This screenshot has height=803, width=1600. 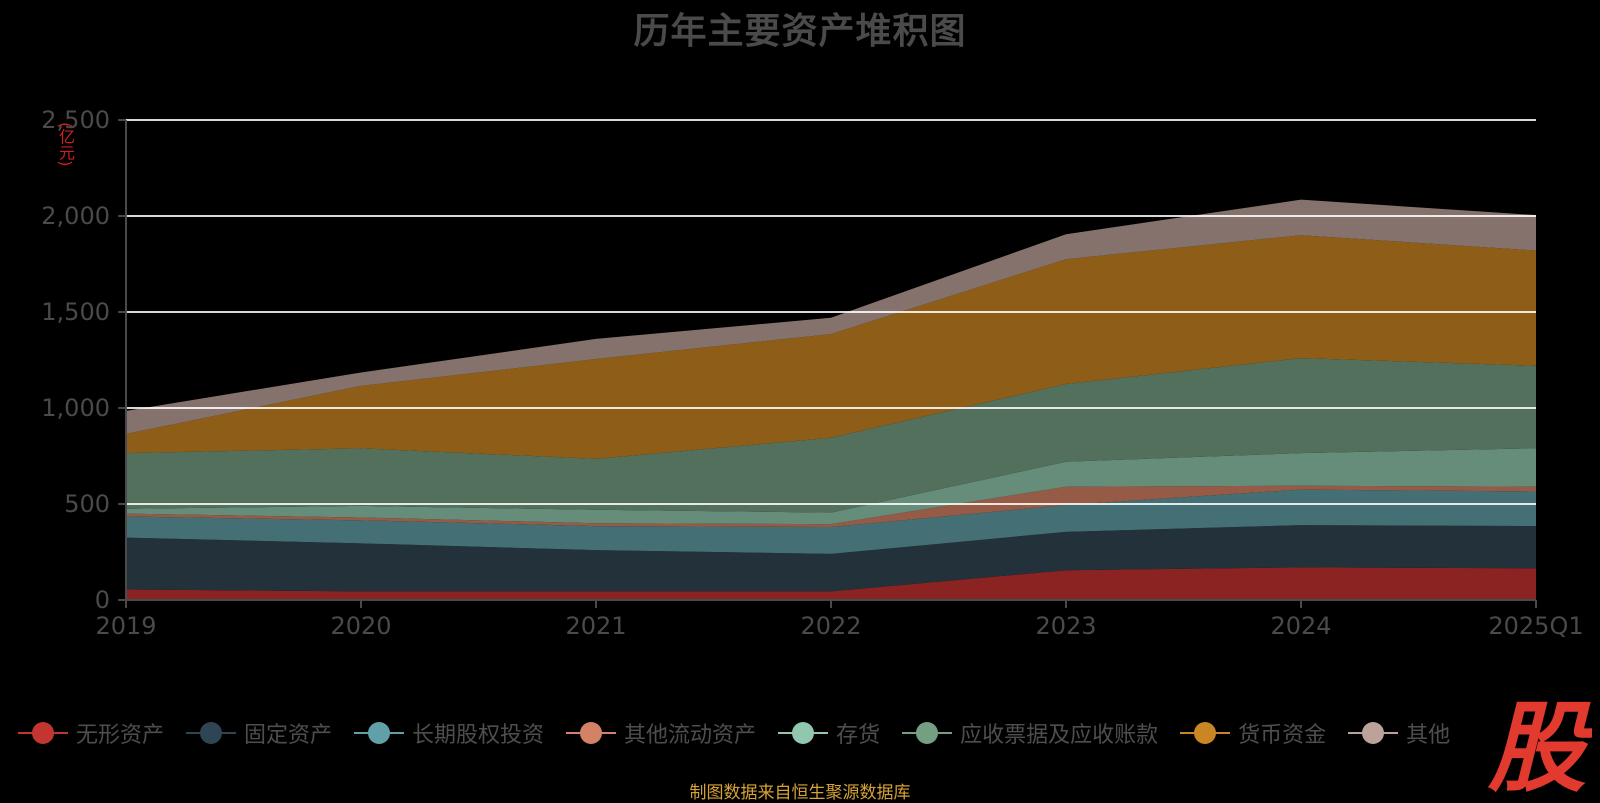 I want to click on legend-label: 存货, so click(x=858, y=735).